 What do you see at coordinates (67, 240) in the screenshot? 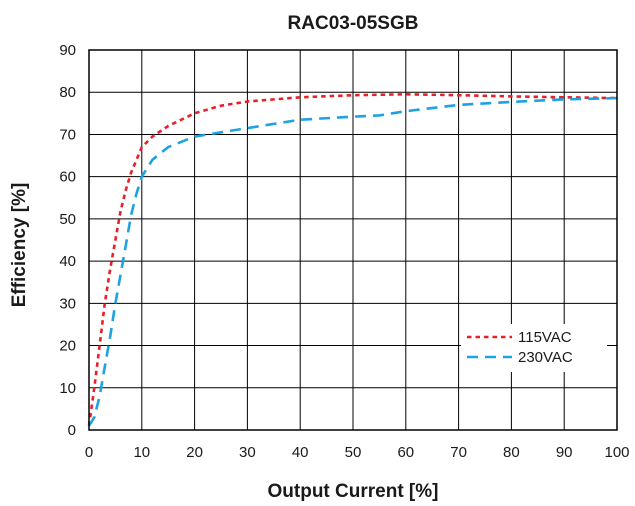
I see `y-tick-labels: 0 10 20 30 40 50 60 70 80 90` at bounding box center [67, 240].